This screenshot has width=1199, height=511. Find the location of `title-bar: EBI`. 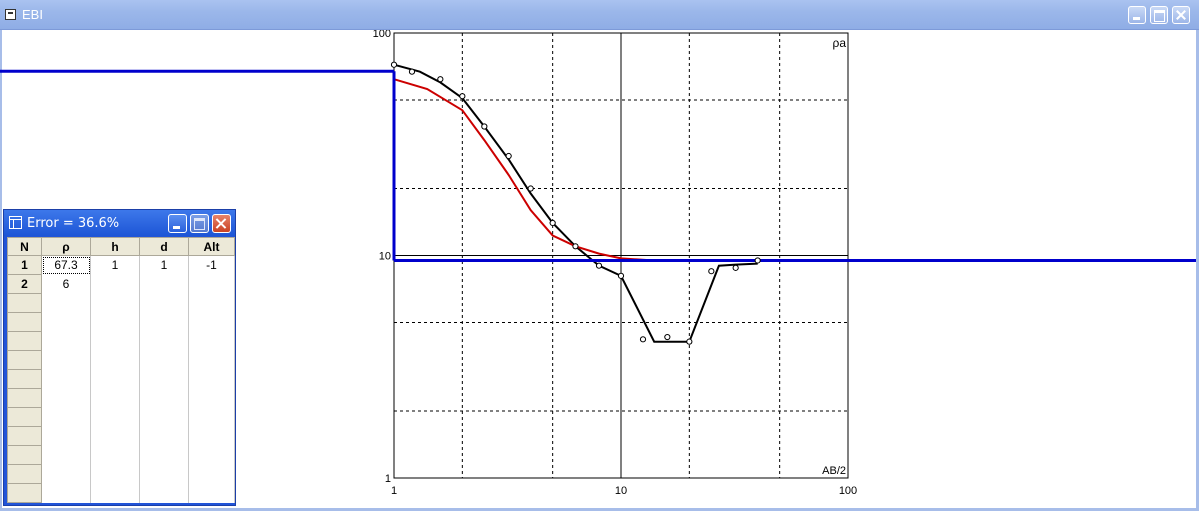

title-bar: EBI is located at coordinates (599, 15).